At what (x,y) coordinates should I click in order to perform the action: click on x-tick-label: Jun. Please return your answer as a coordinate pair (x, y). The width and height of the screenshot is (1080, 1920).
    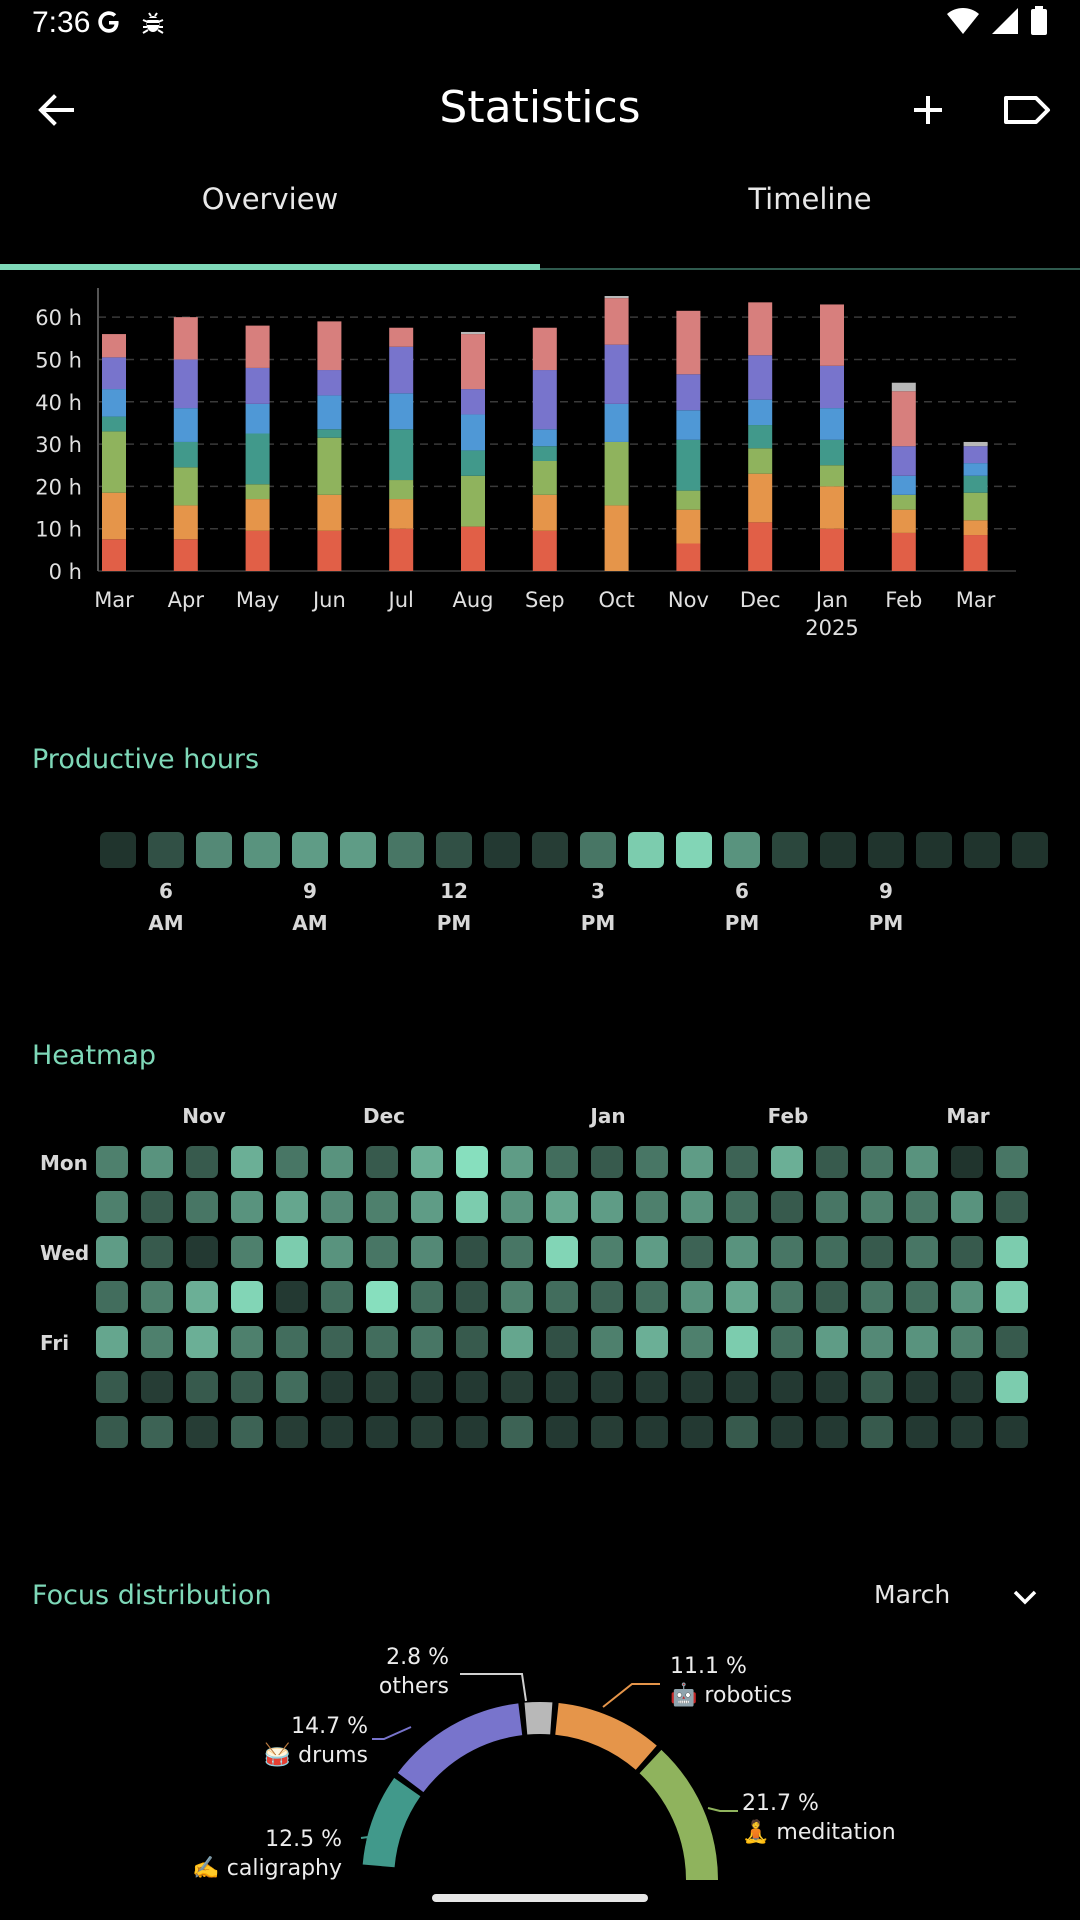
    Looking at the image, I should click on (328, 600).